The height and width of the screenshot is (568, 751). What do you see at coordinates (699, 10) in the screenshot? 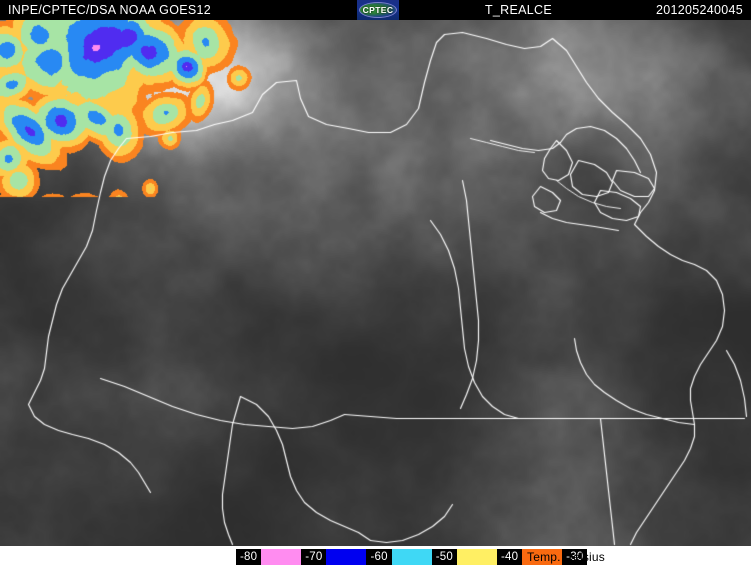
I see `timestamp-label: 201205240045` at bounding box center [699, 10].